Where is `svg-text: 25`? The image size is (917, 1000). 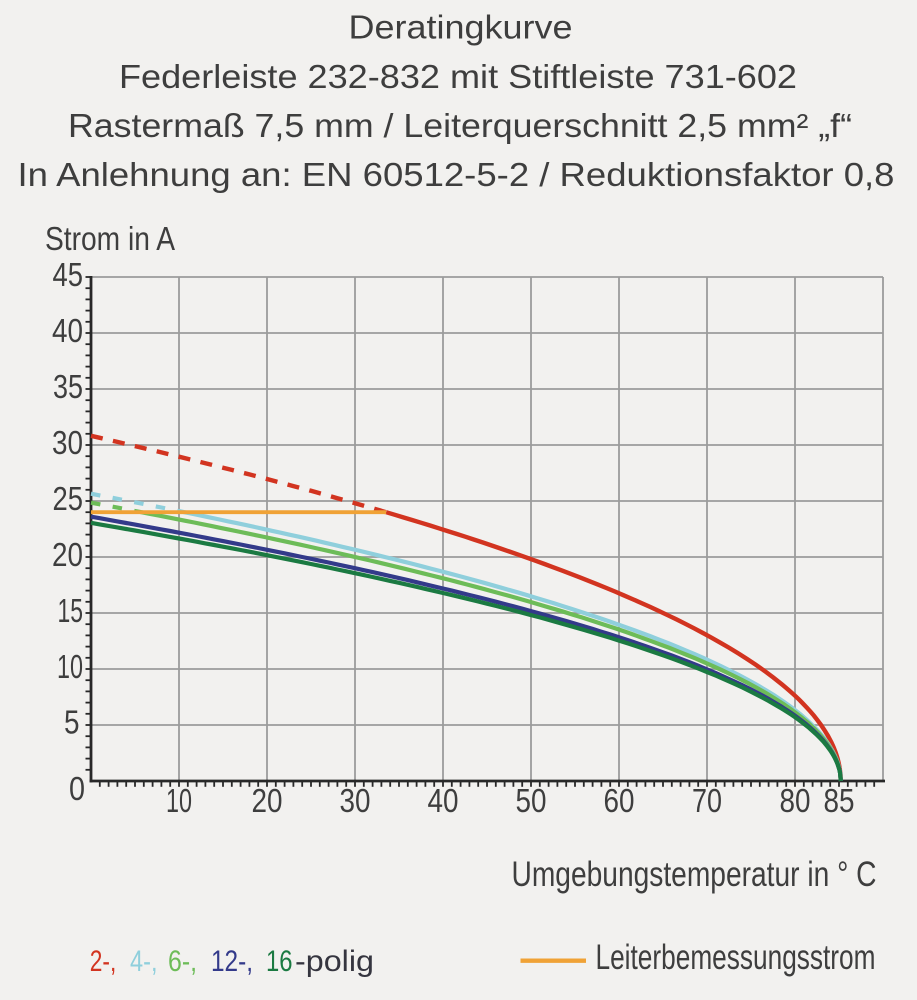
svg-text: 25 is located at coordinates (68, 498).